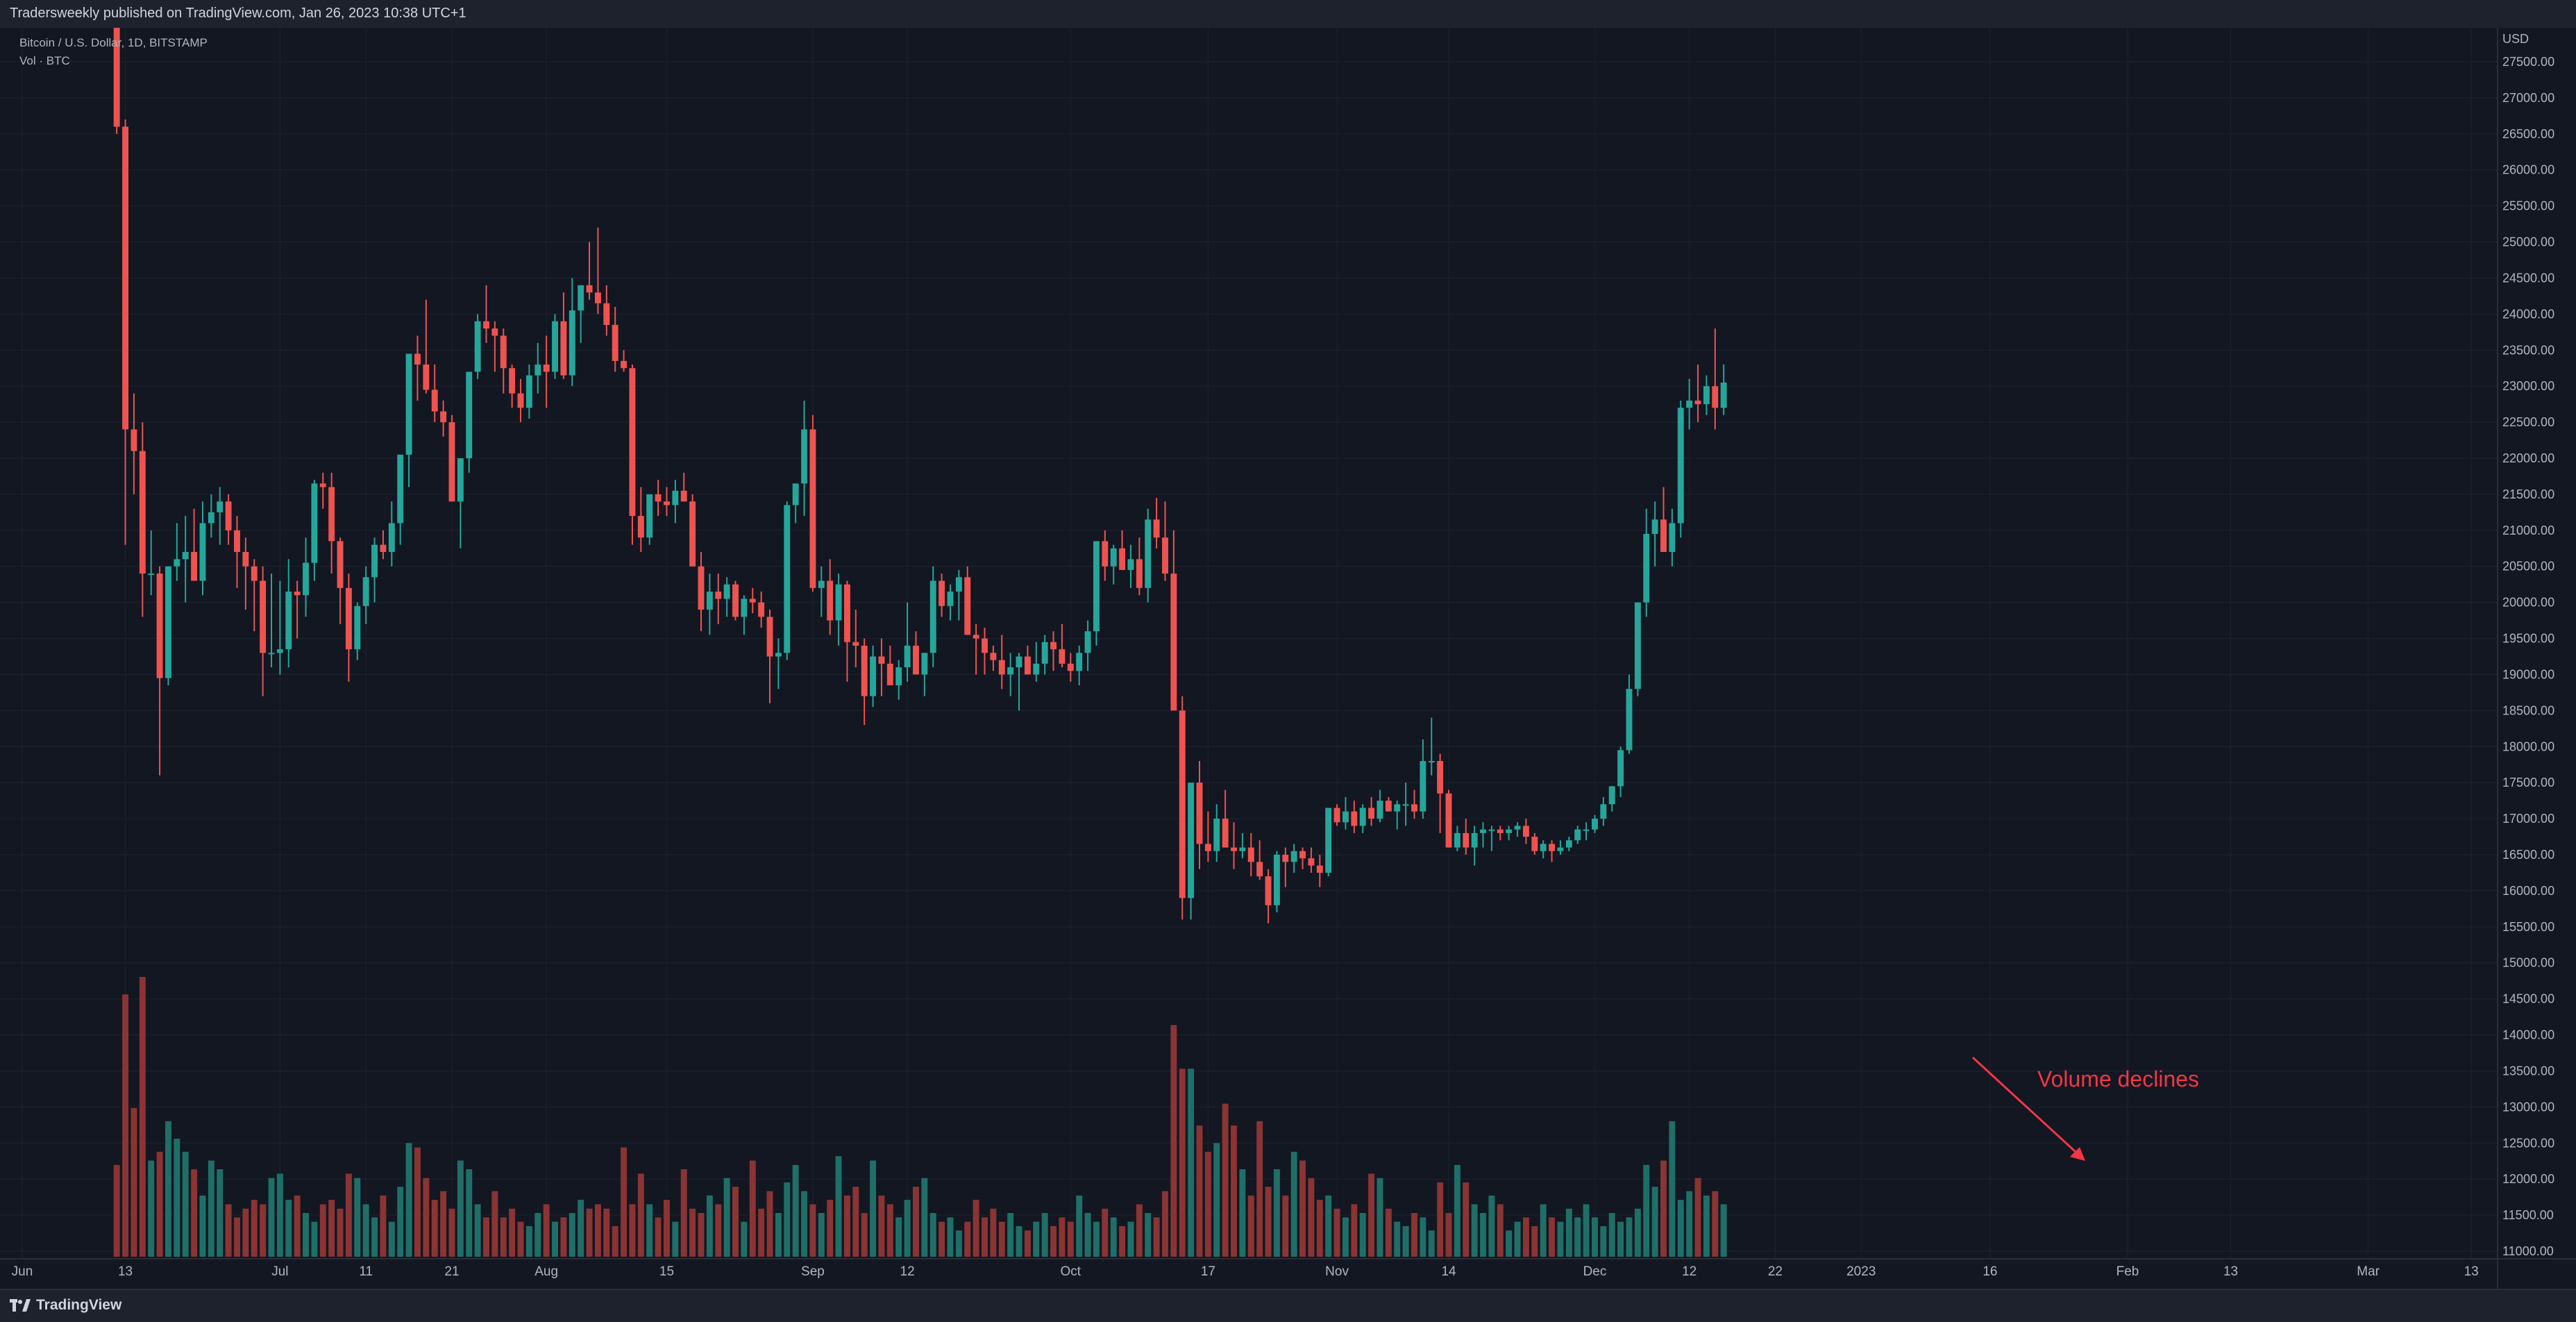 Image resolution: width=2576 pixels, height=1322 pixels. Describe the element at coordinates (65, 1305) in the screenshot. I see `tradingview-logo: TradingView` at that location.